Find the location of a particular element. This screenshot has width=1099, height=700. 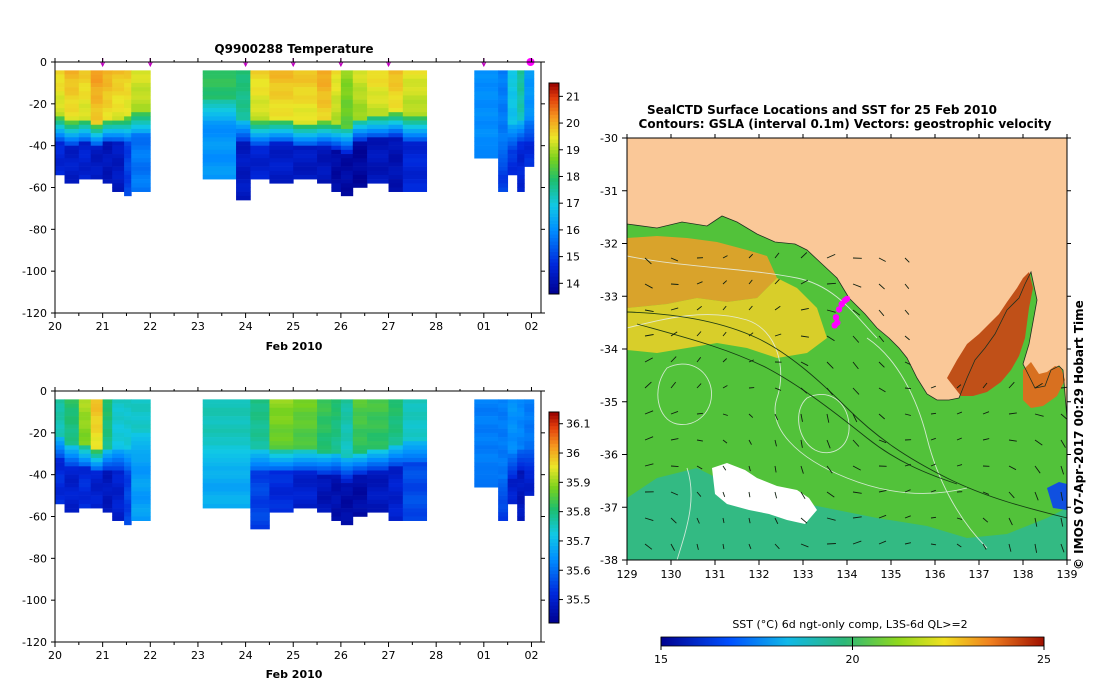

sst-colorbar-tick-label: 25 is located at coordinates (1044, 659).